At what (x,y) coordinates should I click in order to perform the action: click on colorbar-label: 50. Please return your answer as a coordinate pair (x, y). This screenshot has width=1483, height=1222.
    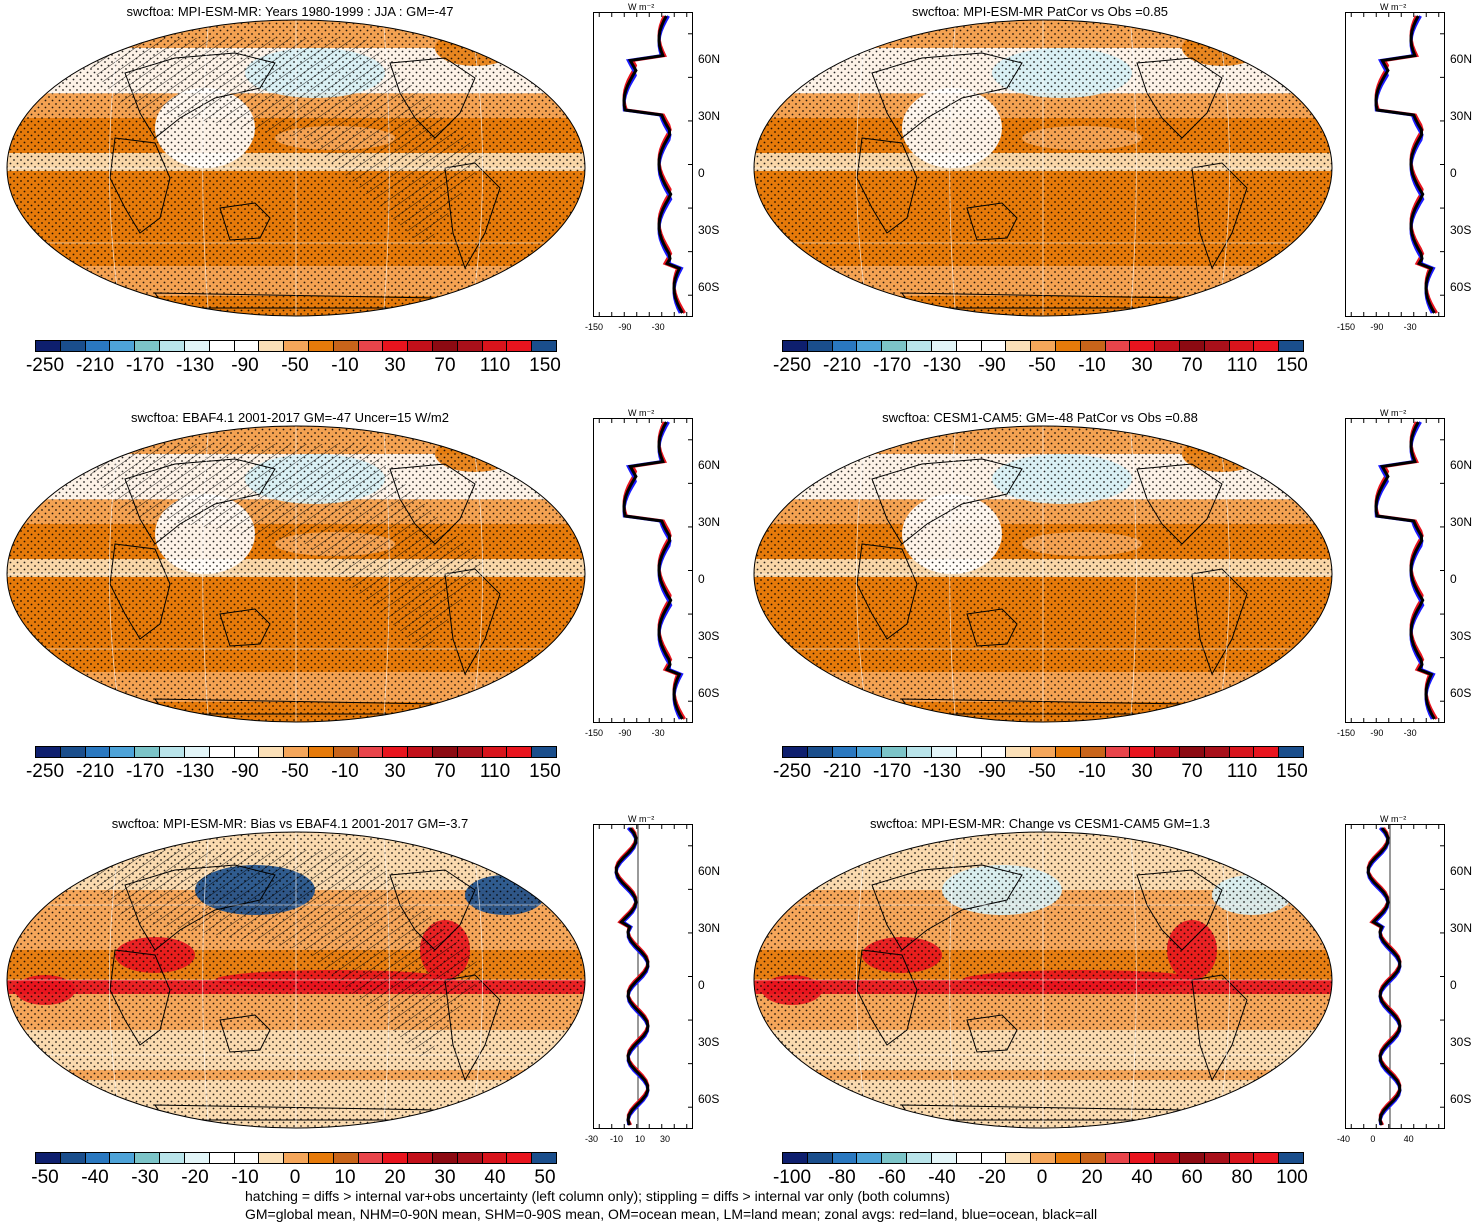
    Looking at the image, I should click on (545, 1177).